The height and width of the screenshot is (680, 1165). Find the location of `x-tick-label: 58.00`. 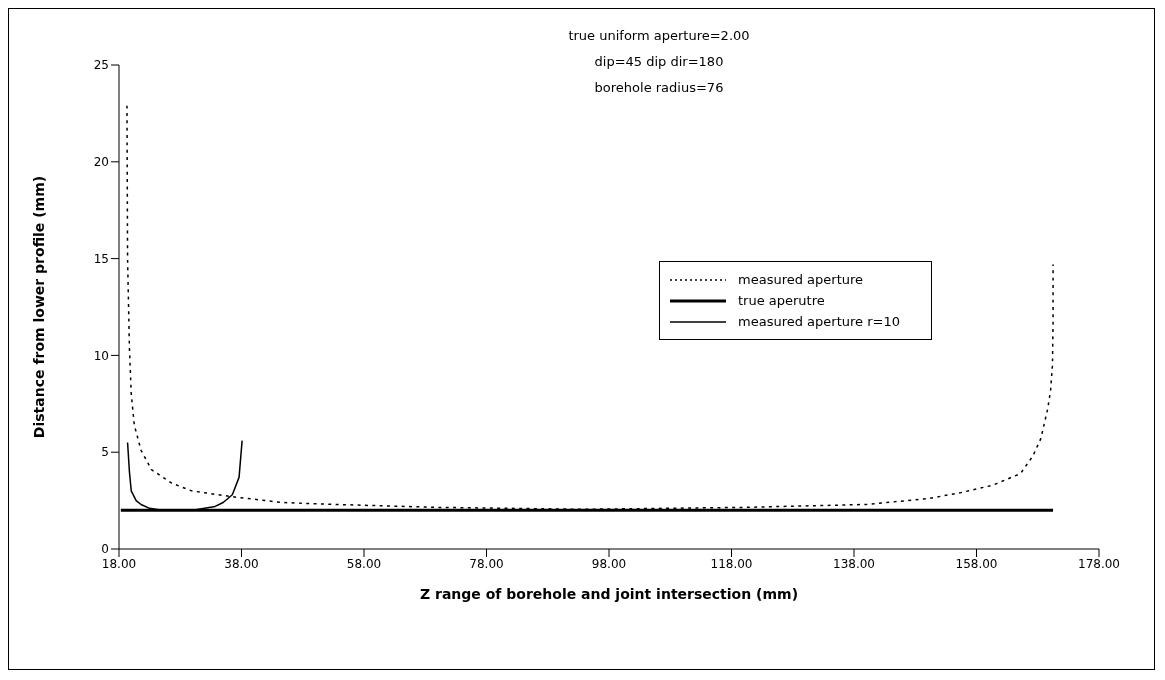

x-tick-label: 58.00 is located at coordinates (364, 563).